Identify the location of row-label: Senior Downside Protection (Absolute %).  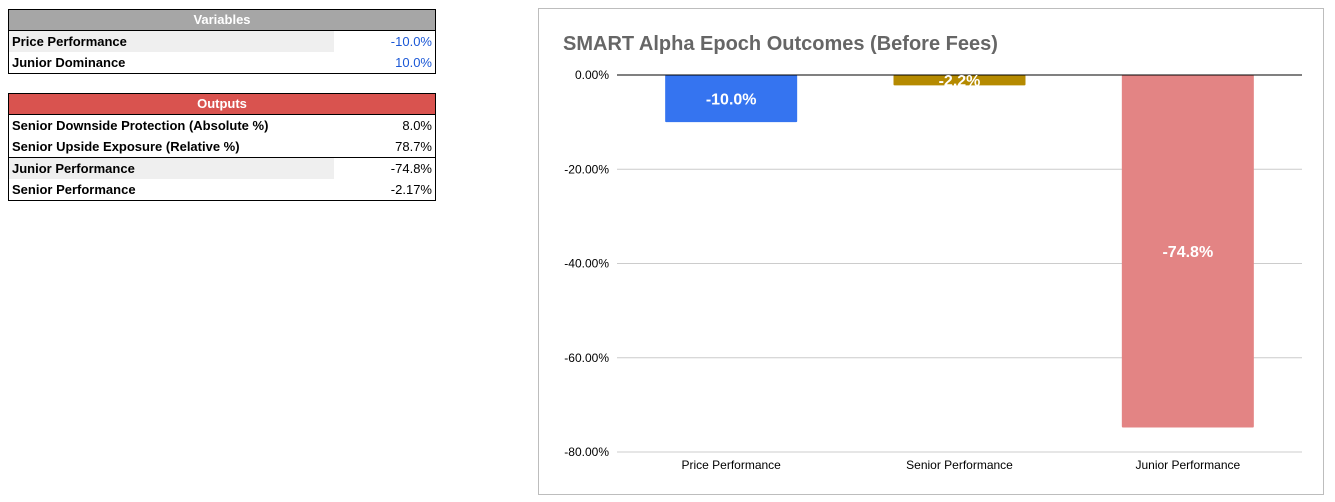
(140, 125).